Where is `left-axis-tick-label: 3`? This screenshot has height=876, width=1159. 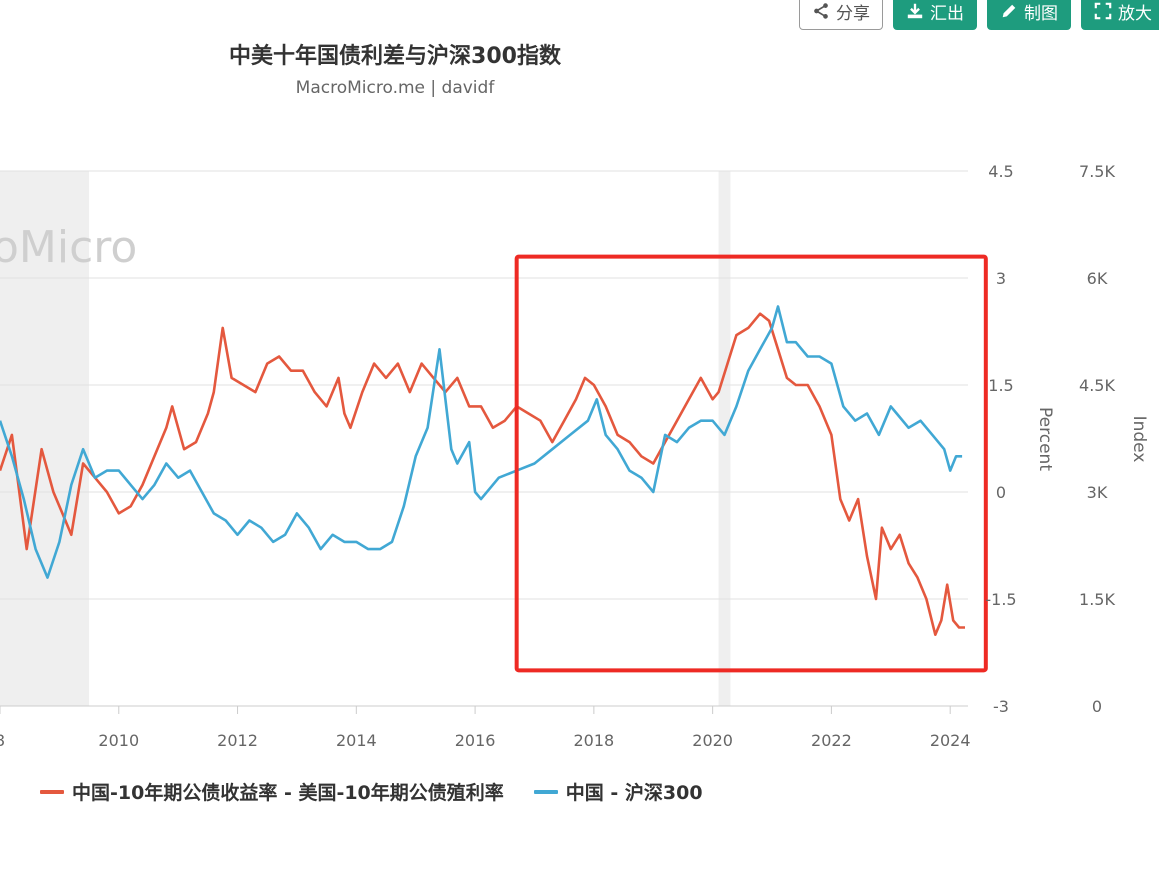
left-axis-tick-label: 3 is located at coordinates (1001, 278).